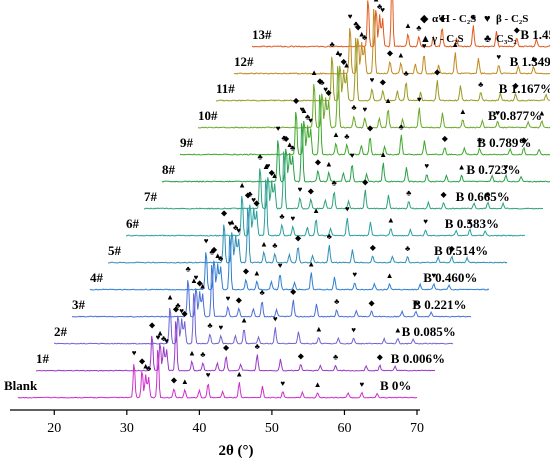  I want to click on boron-label: B 0.723%, so click(493, 169).